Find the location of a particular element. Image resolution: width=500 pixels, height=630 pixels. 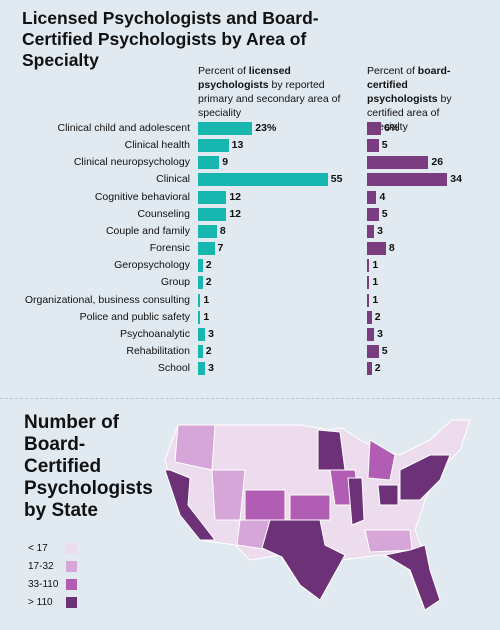

value-label: 7 is located at coordinates (220, 248).